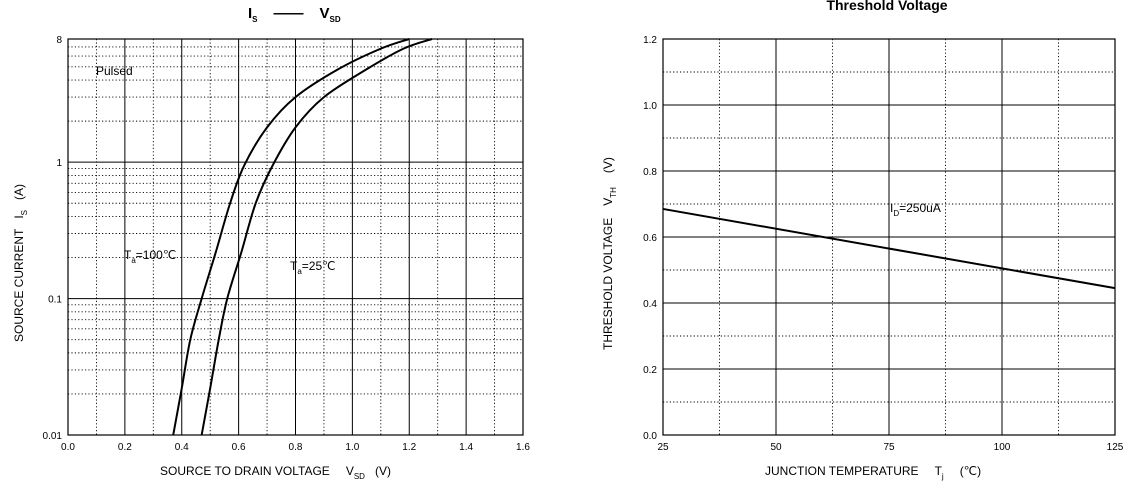  What do you see at coordinates (68, 447) in the screenshot?
I see `chart1-x-tick-label: 0.0` at bounding box center [68, 447].